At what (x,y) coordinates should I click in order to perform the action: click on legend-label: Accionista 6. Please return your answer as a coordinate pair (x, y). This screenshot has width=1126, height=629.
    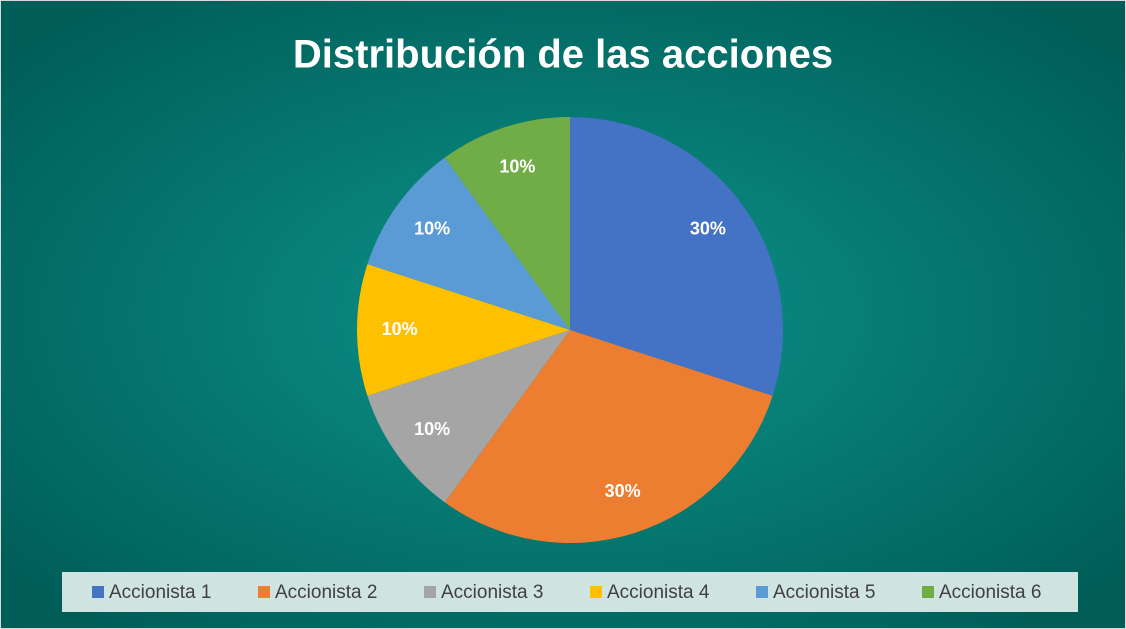
    Looking at the image, I should click on (990, 592).